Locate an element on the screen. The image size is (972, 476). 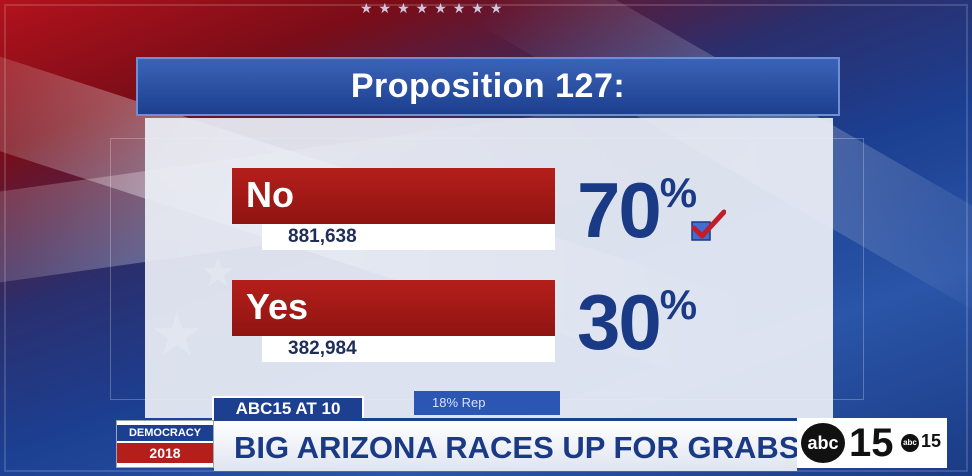
badge-top-text: DEMOCRACY is located at coordinates (165, 433).